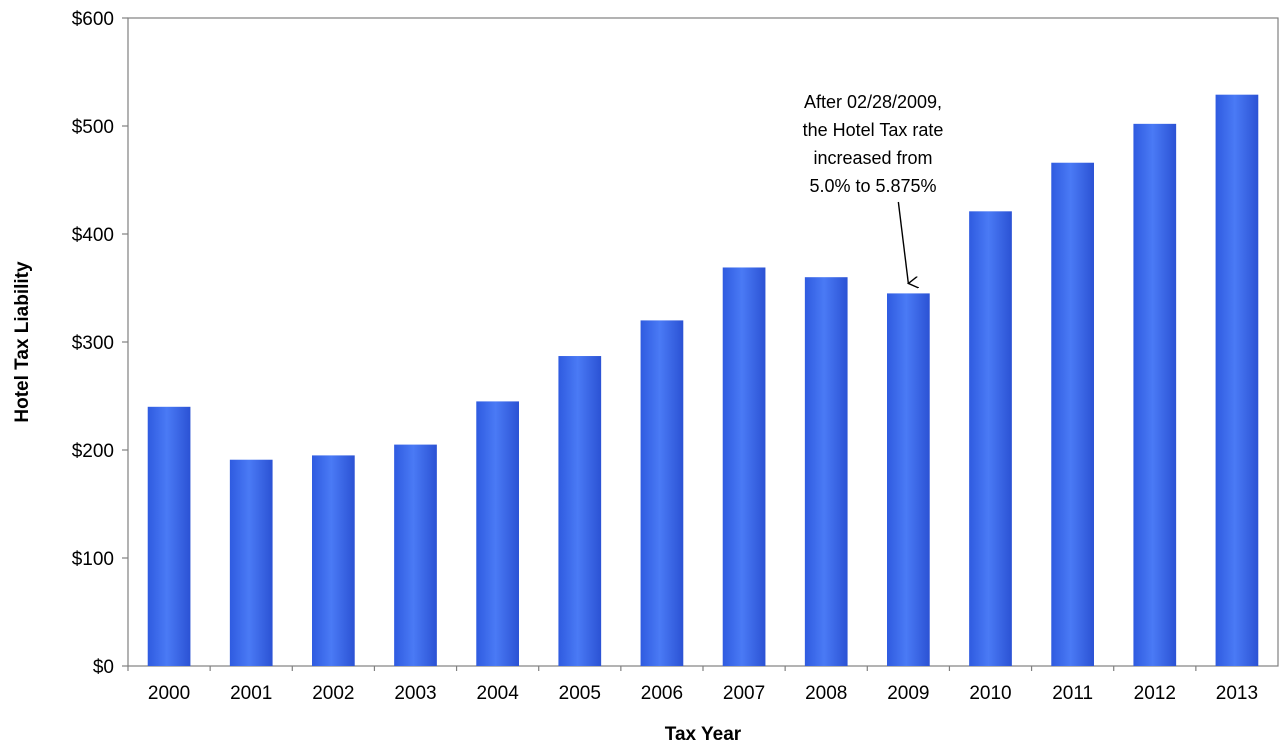 This screenshot has height=751, width=1286. I want to click on y-axis-title: Hotel Tax Liability, so click(22, 342).